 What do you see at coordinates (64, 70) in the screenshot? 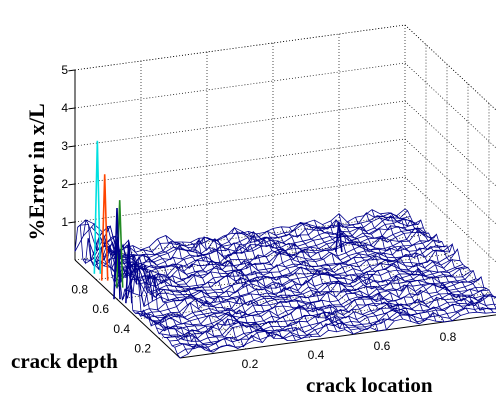
I see `z-tick-label: 5` at bounding box center [64, 70].